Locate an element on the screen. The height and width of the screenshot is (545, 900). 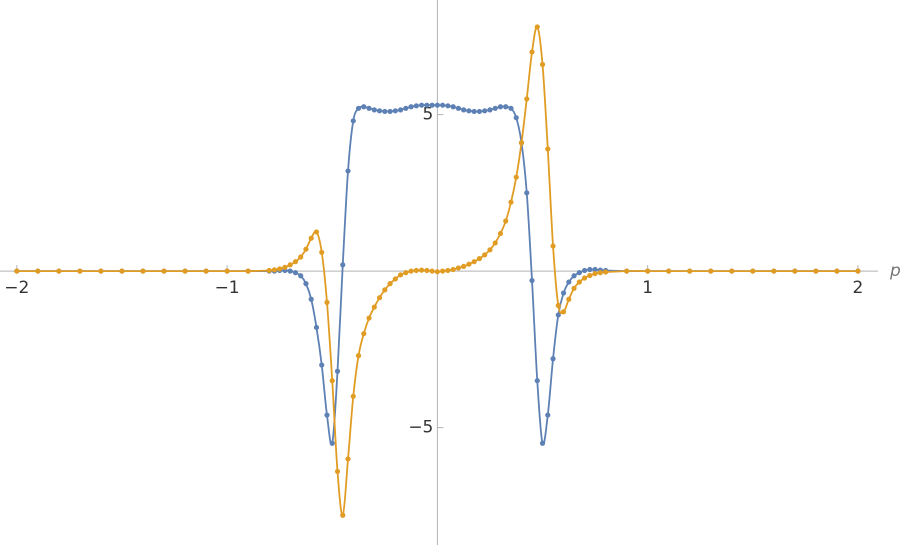
x-tick-label: 2 is located at coordinates (858, 288).